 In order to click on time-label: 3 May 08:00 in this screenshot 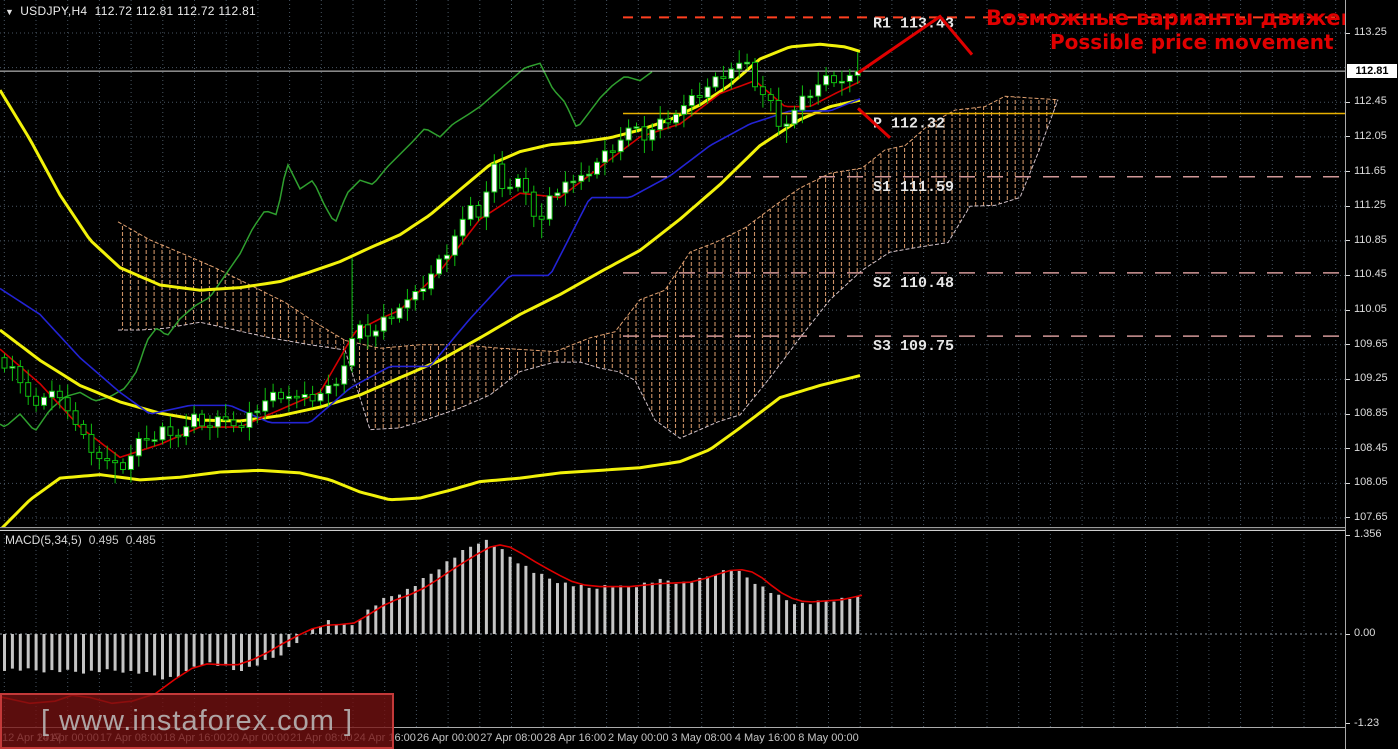, I will do `click(701, 738)`.